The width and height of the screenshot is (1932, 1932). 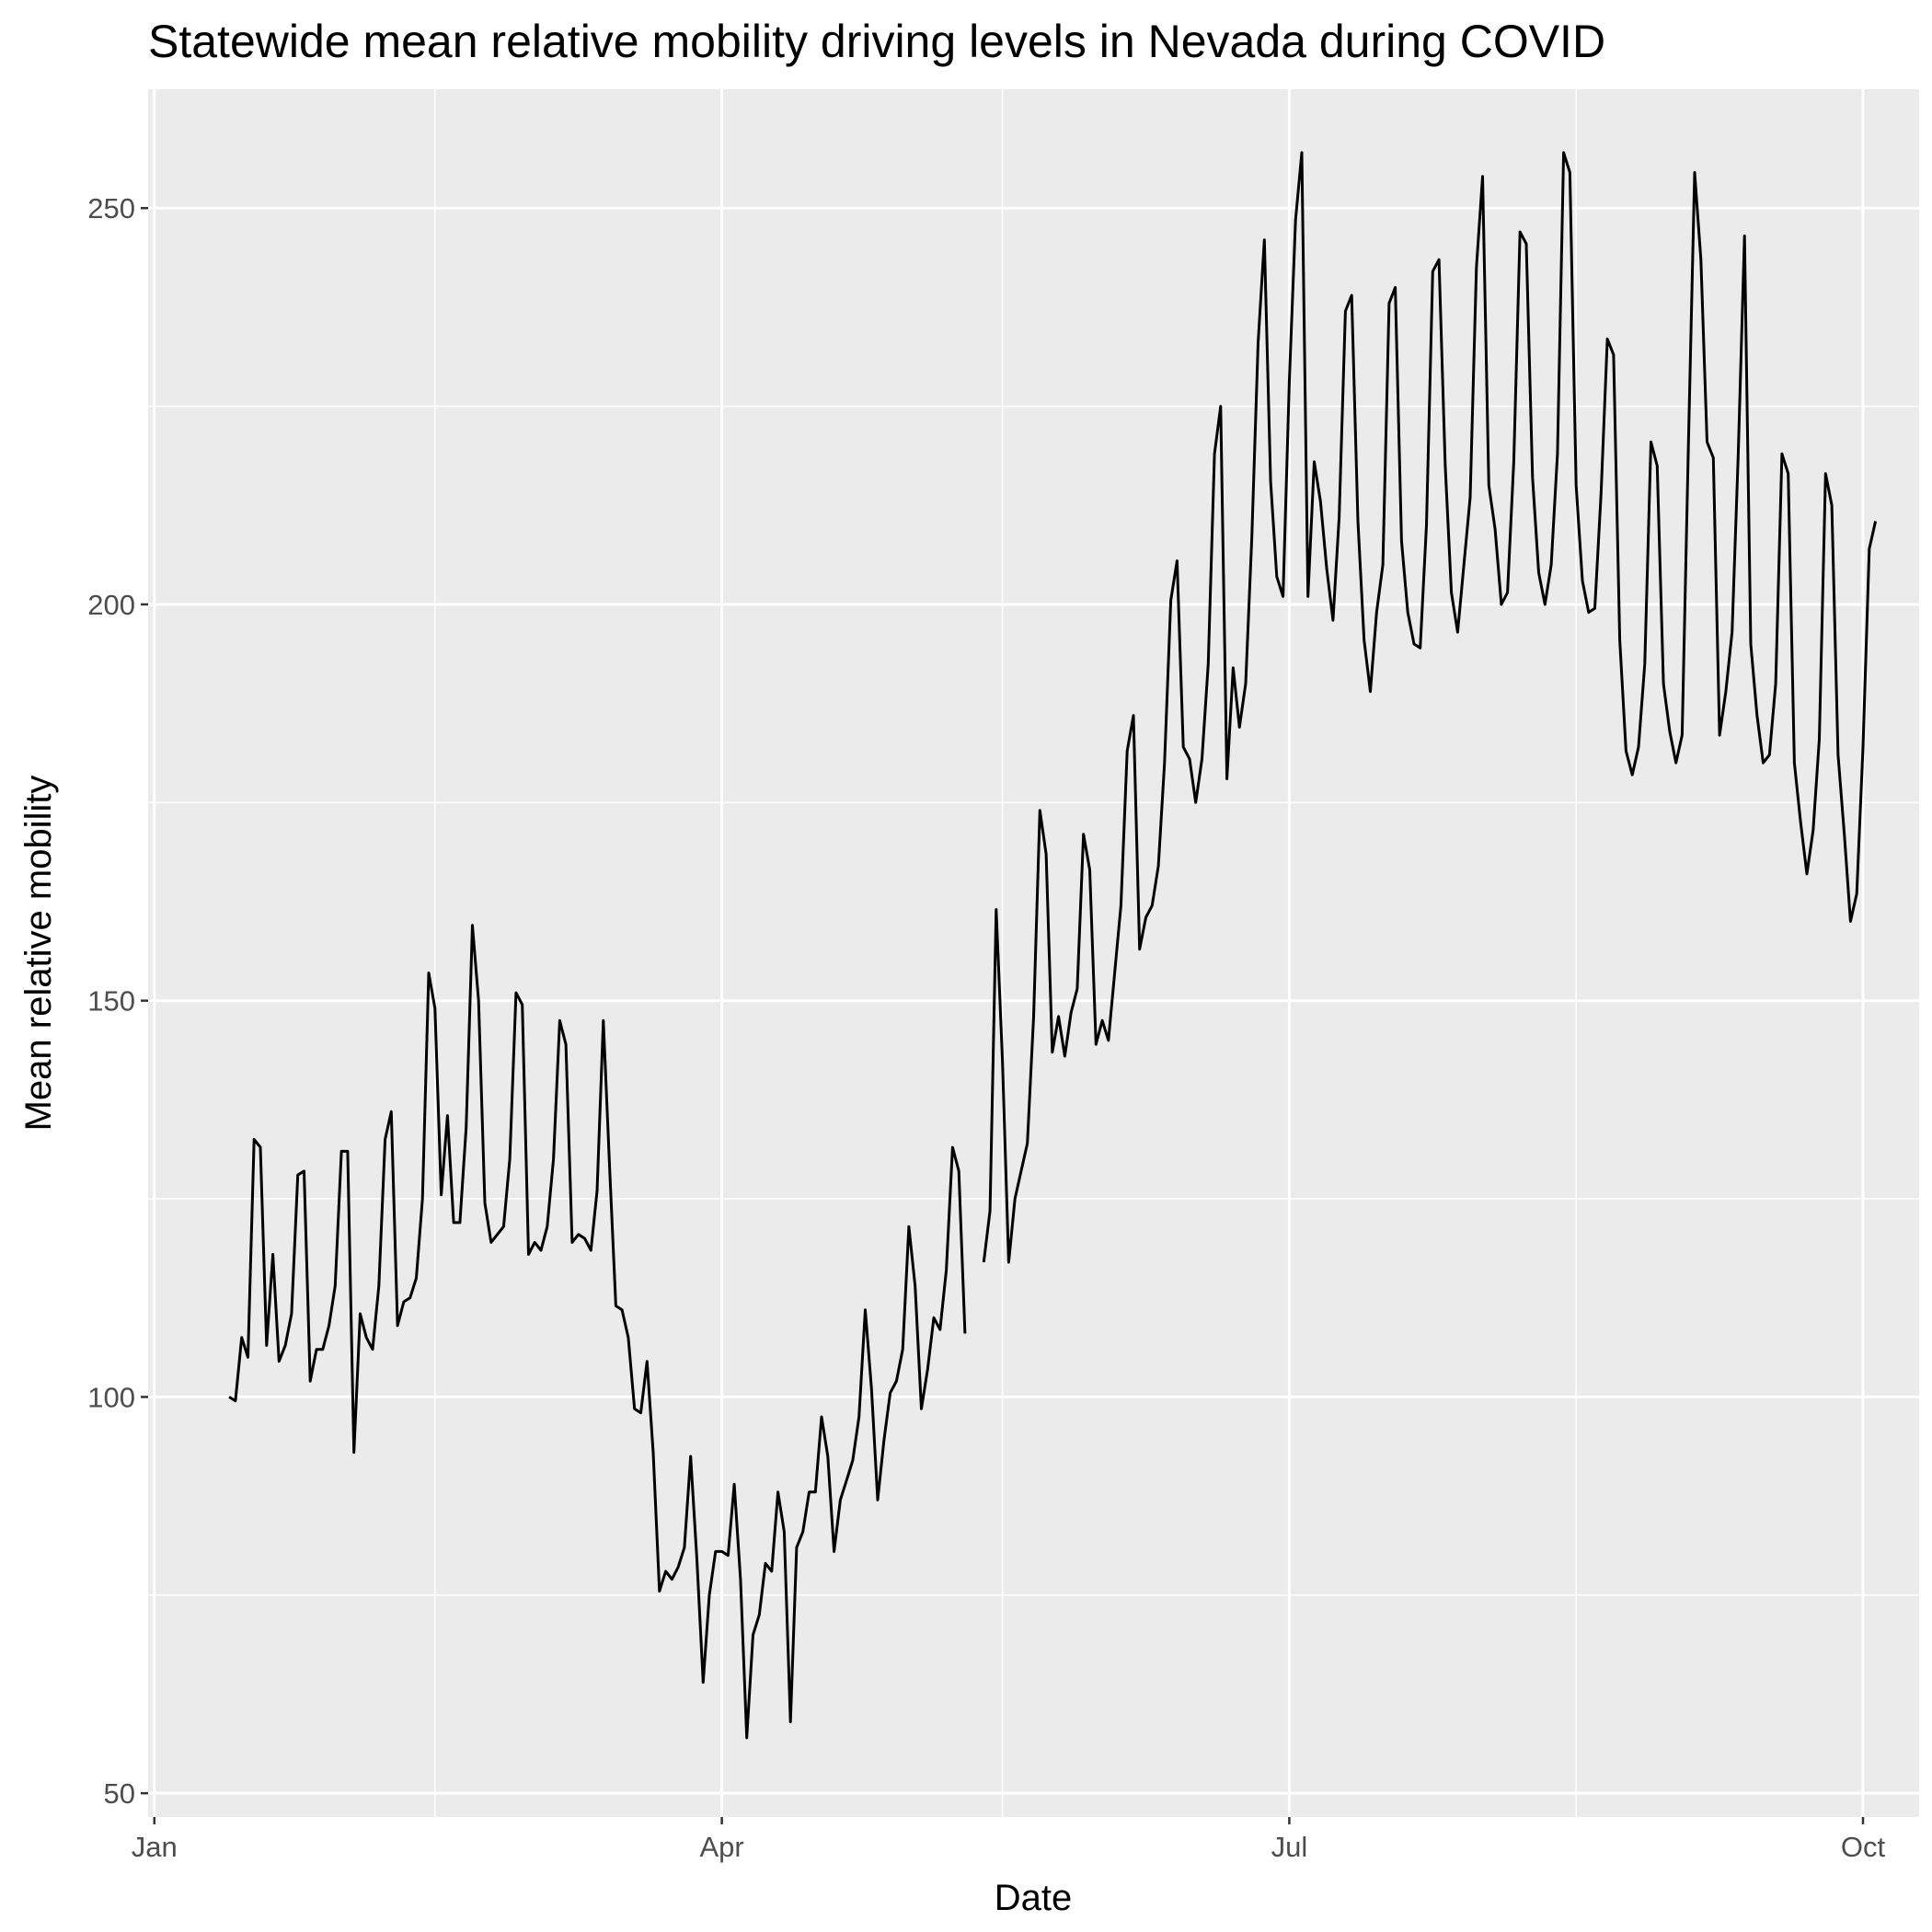 I want to click on x-tick-label: Jul, so click(x=1289, y=1847).